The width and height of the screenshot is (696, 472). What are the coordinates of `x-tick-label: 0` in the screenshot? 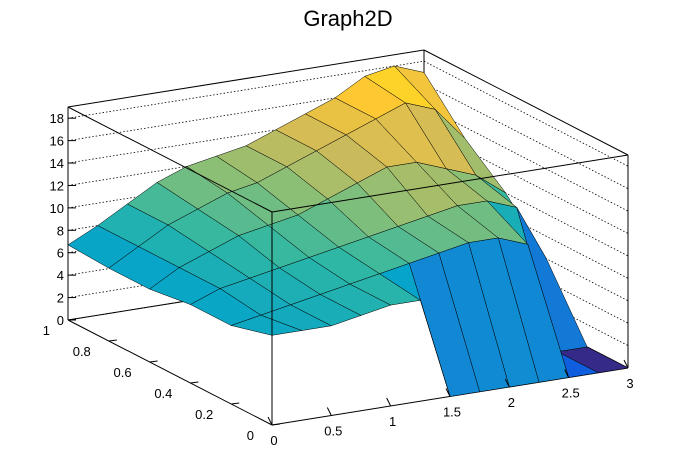 It's located at (273, 440).